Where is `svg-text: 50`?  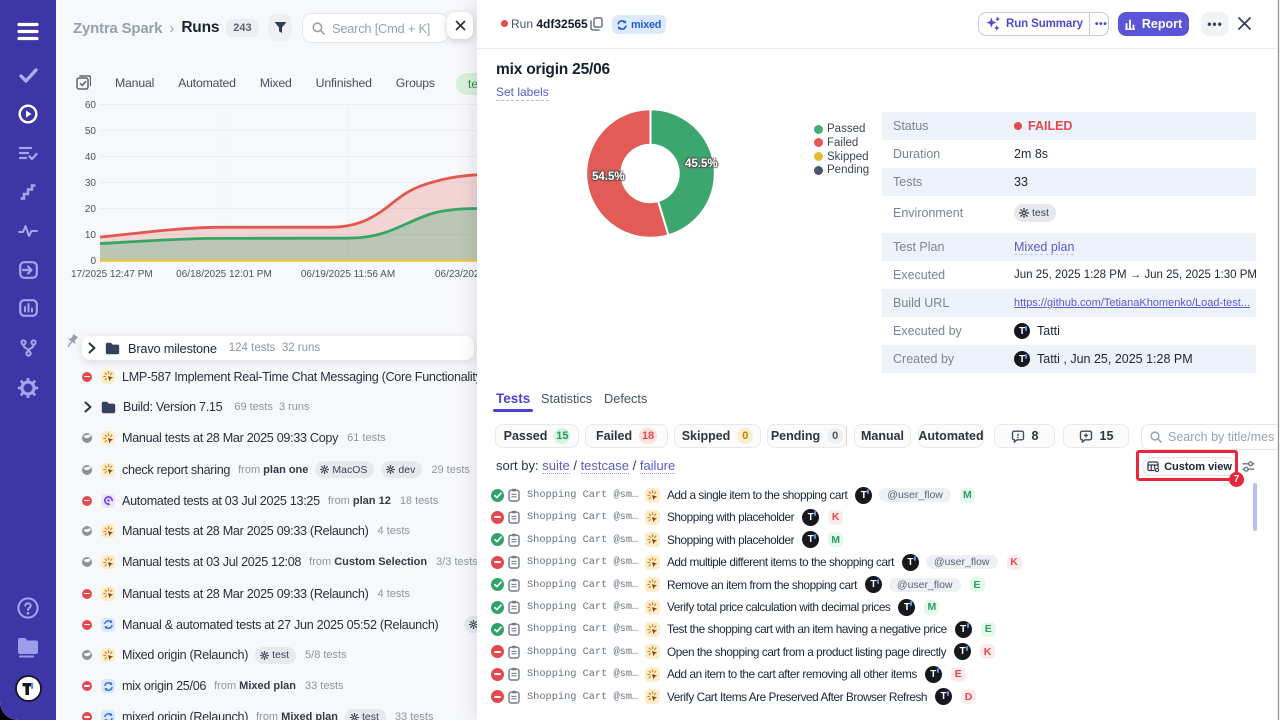
svg-text: 50 is located at coordinates (91, 131).